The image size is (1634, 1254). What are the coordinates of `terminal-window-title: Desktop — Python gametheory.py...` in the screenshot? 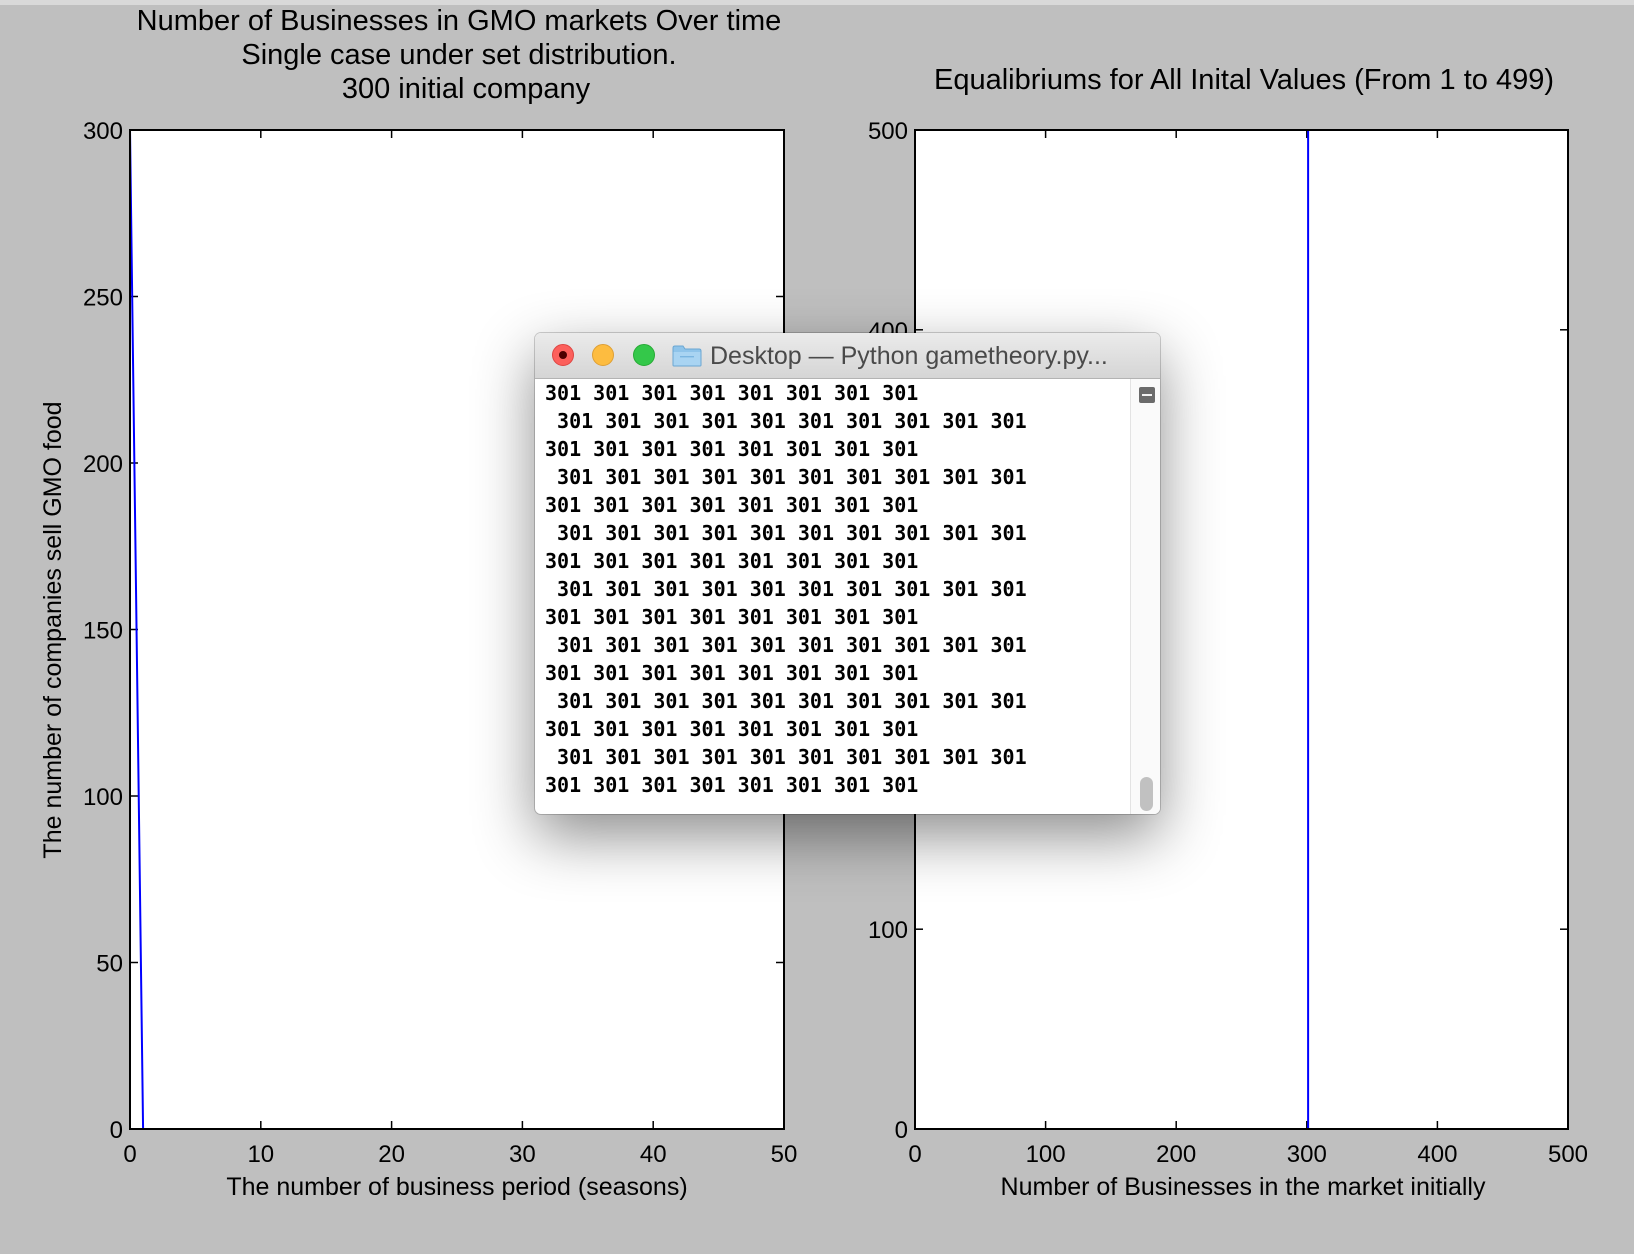 It's located at (909, 356).